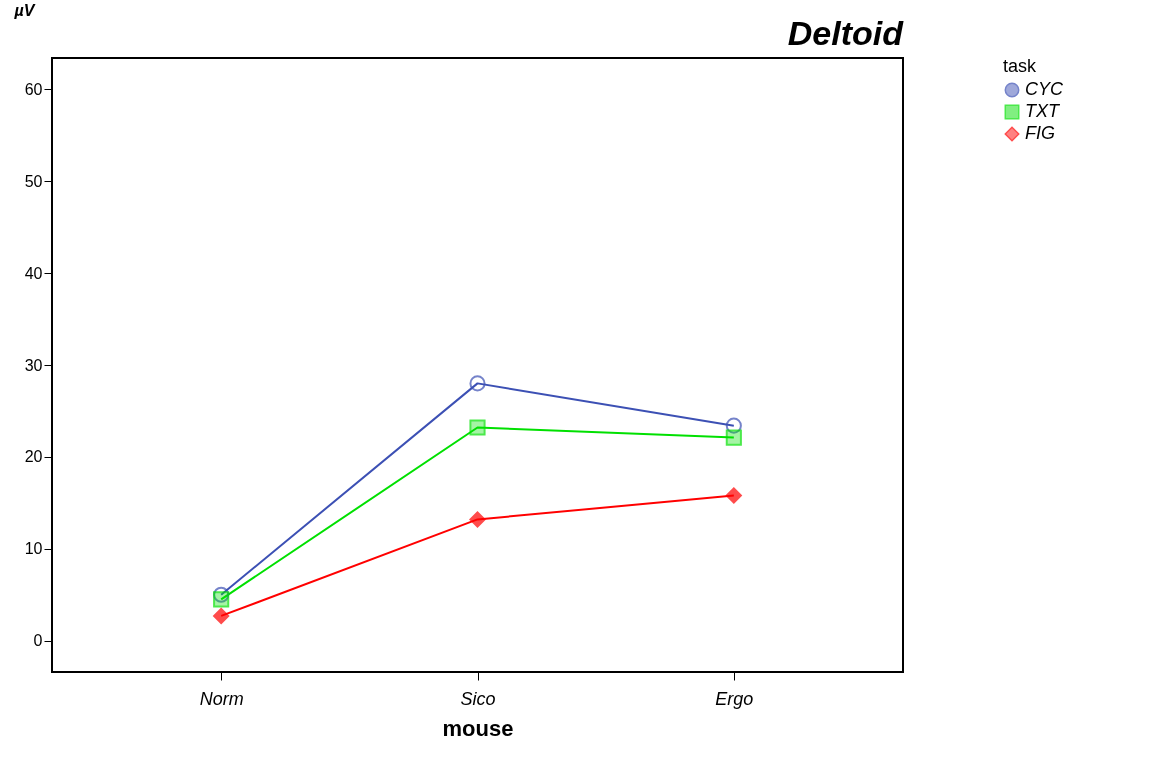  Describe the element at coordinates (33, 365) in the screenshot. I see `y-tick-label: 30` at that location.